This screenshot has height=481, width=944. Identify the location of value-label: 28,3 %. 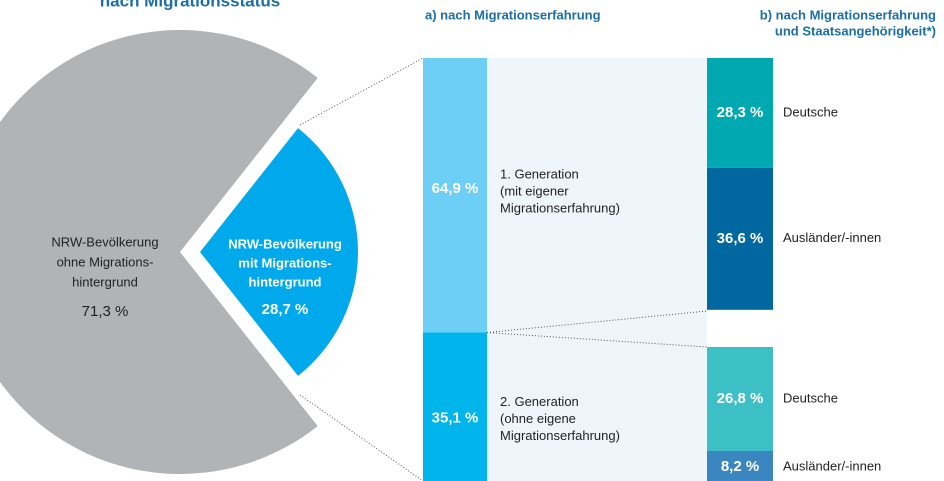
(740, 112).